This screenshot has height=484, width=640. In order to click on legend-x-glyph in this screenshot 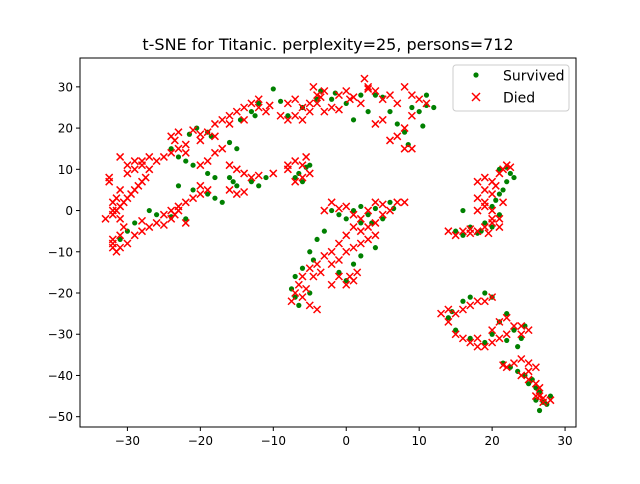, I will do `click(476, 97)`.